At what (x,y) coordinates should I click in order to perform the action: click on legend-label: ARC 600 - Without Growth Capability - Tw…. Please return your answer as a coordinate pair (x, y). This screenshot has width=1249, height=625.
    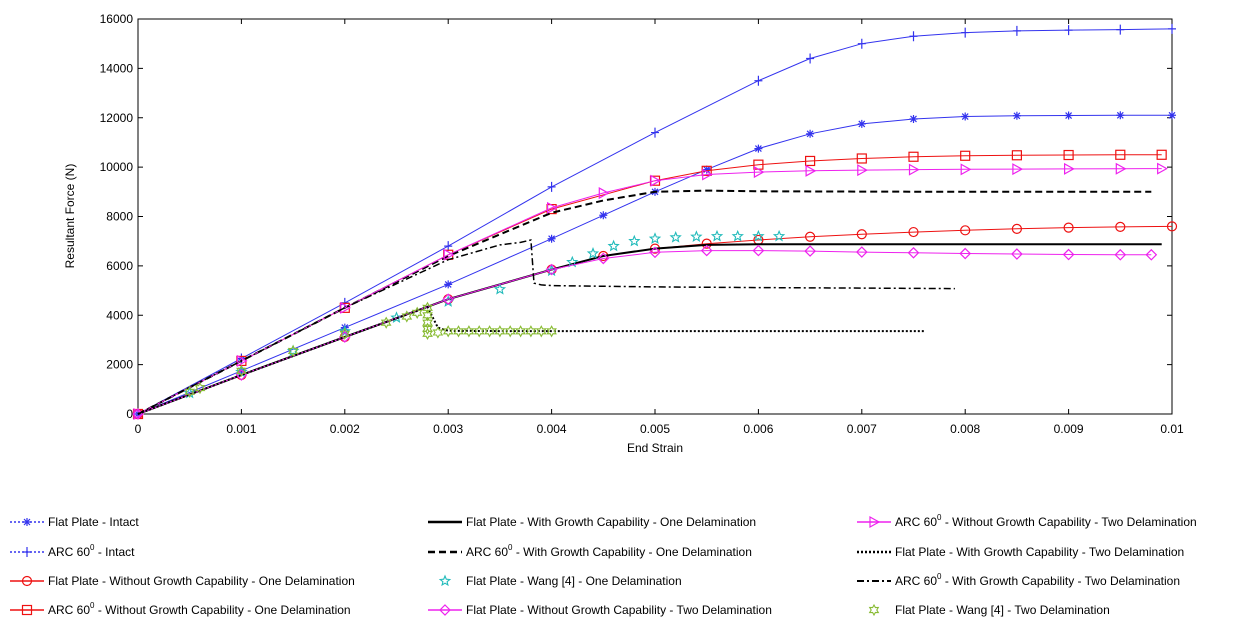
    Looking at the image, I should click on (1046, 521).